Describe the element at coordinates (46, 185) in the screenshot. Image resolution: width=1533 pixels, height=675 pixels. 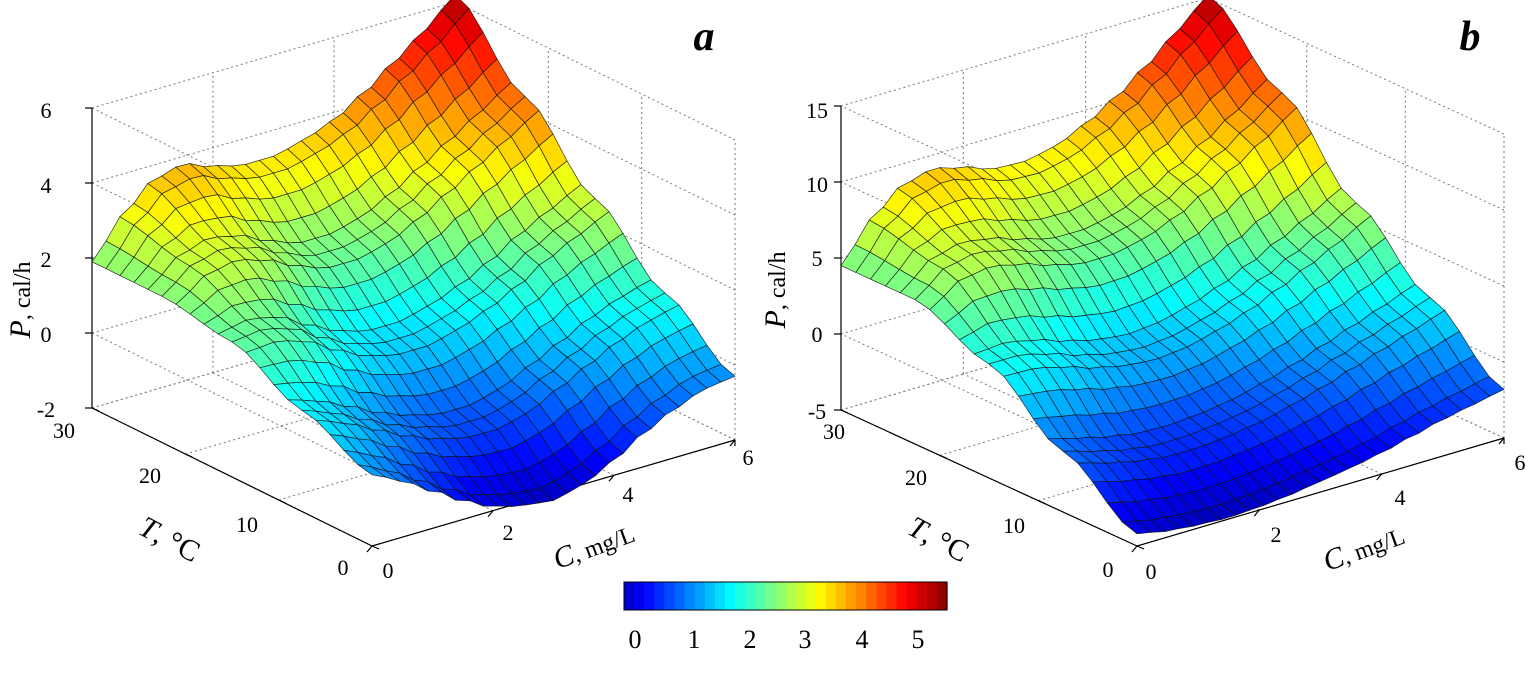
I see `panel-a-z-tick: 4` at that location.